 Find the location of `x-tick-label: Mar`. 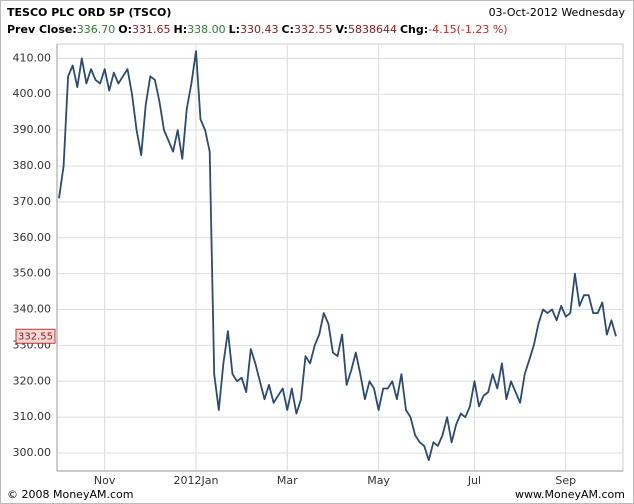

x-tick-label: Mar is located at coordinates (287, 480).